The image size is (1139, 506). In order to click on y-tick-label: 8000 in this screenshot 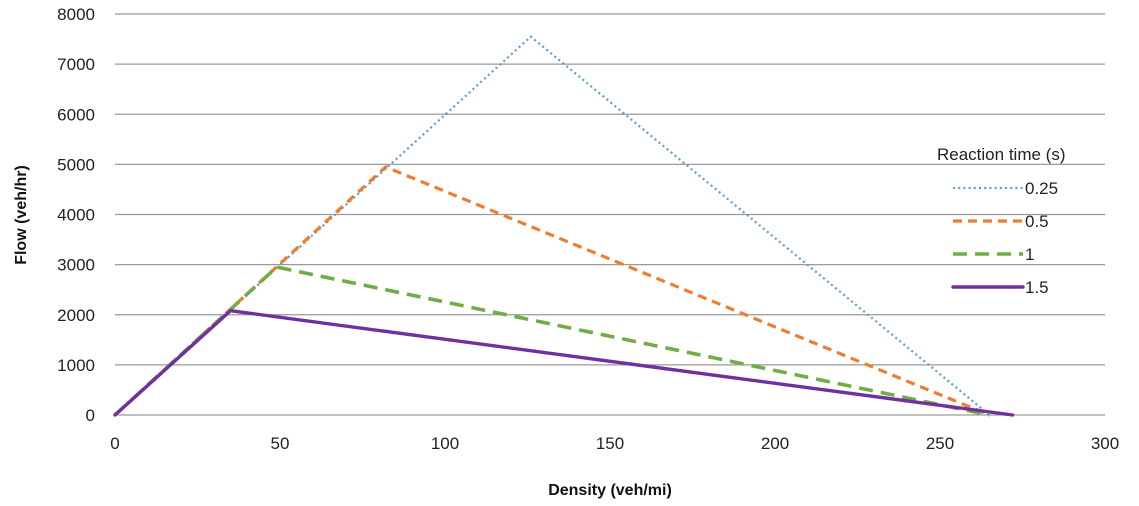, I will do `click(76, 14)`.